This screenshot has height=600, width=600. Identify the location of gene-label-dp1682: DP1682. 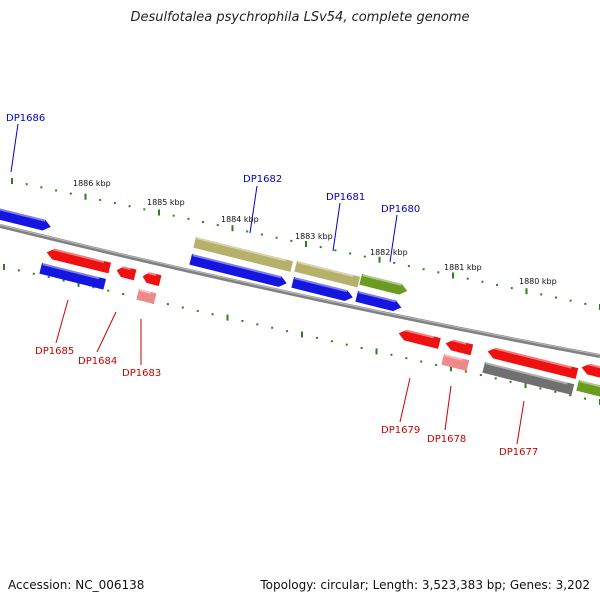
(262, 179).